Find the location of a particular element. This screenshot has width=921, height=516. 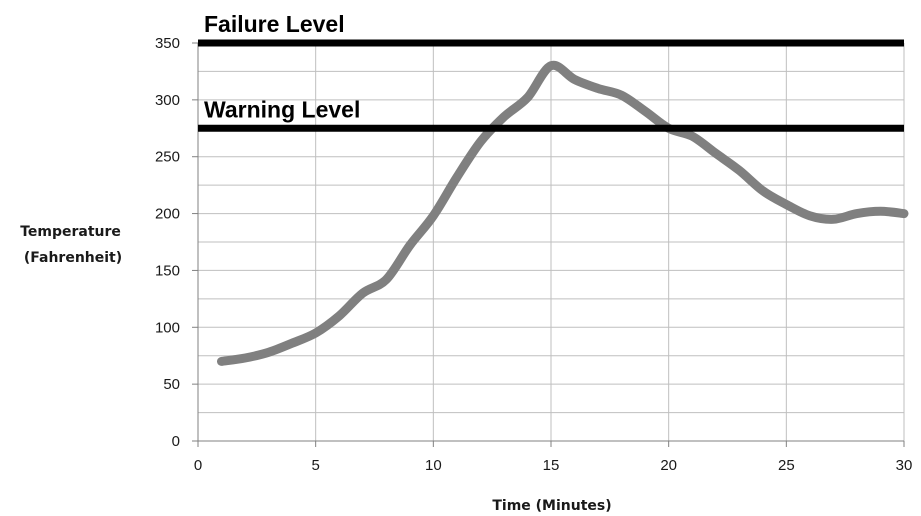

x-tick-label: 0 is located at coordinates (198, 465).